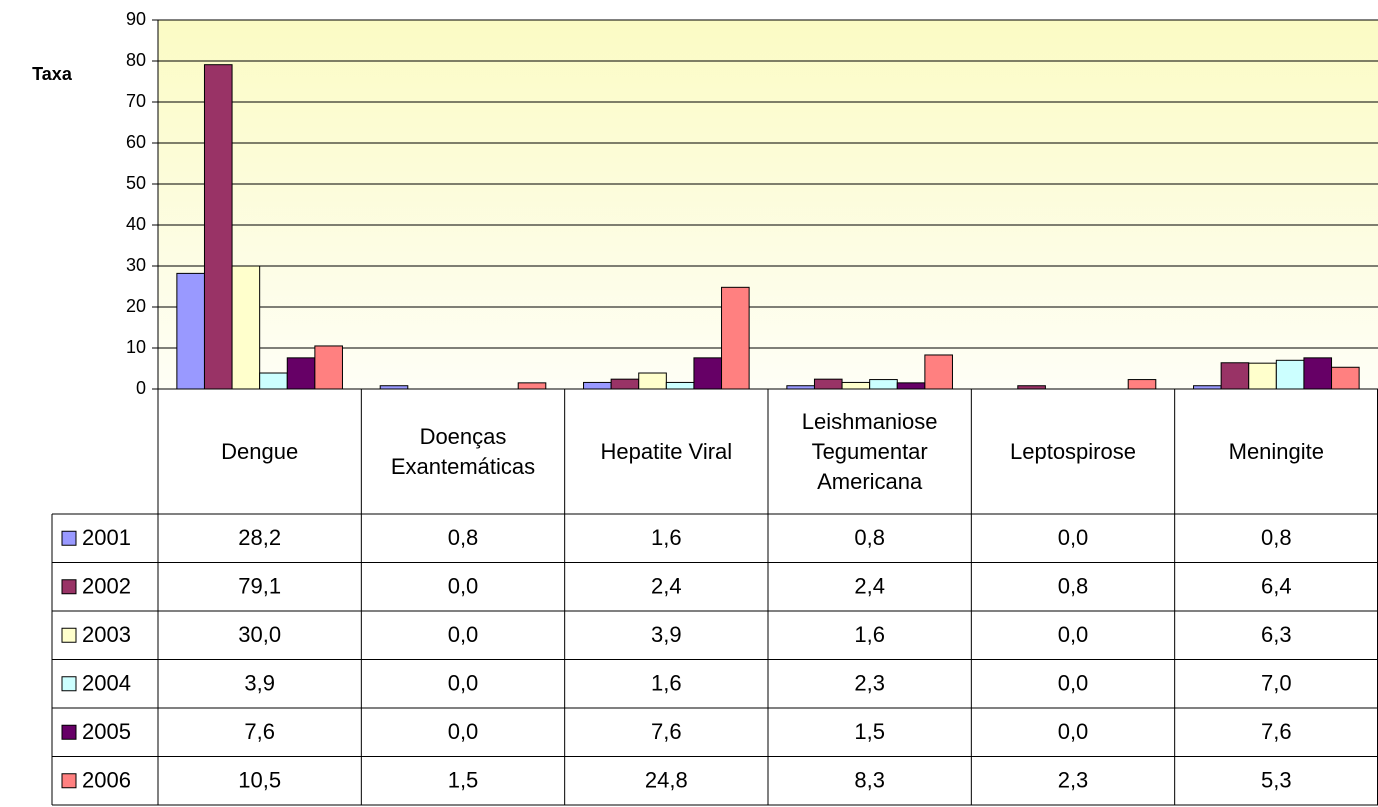  I want to click on table-value: 79,1, so click(259, 586).